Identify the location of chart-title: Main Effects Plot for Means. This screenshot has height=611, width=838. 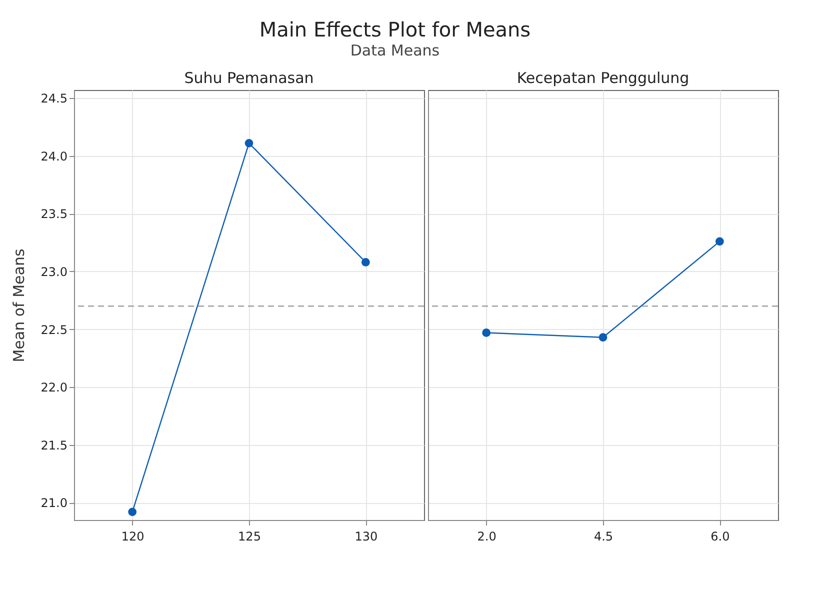
(395, 30).